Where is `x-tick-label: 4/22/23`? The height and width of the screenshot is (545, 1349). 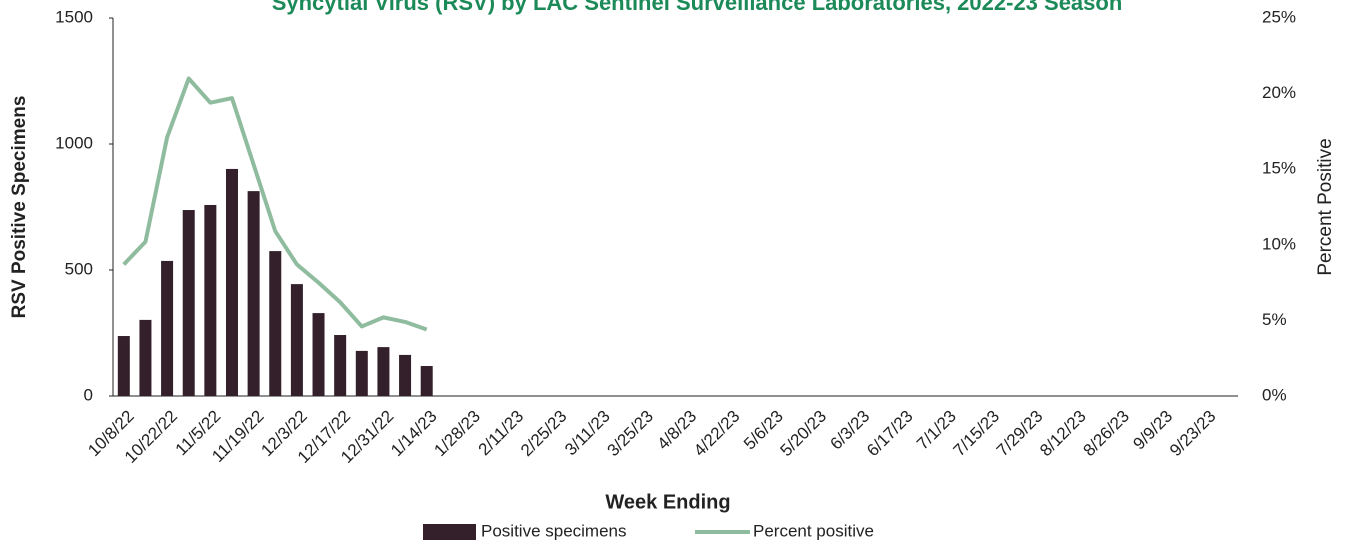 x-tick-label: 4/22/23 is located at coordinates (717, 434).